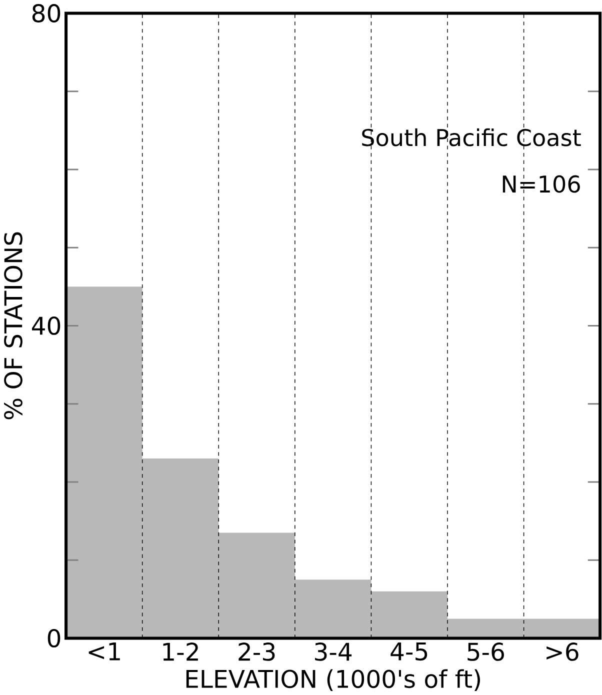 Image resolution: width=602 pixels, height=695 pixels. I want to click on y-tick-label: 40, so click(46, 325).